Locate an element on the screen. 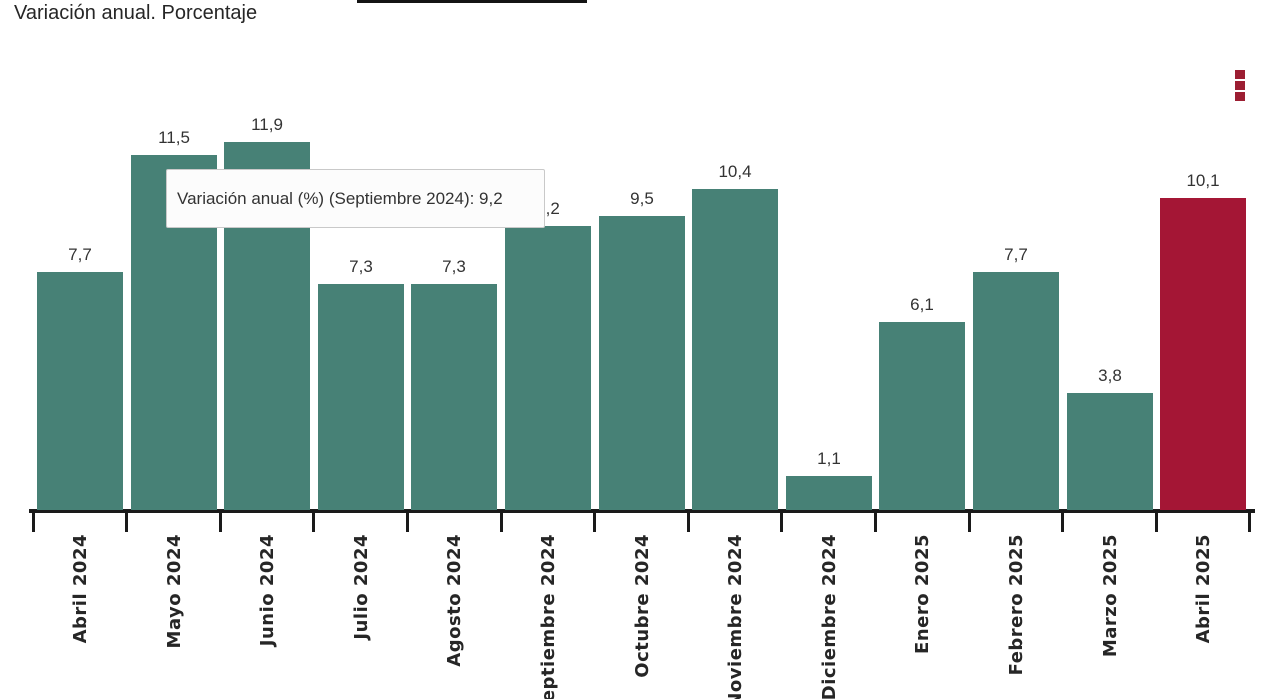 The width and height of the screenshot is (1281, 699). bar-abril-2025 is located at coordinates (1203, 354).